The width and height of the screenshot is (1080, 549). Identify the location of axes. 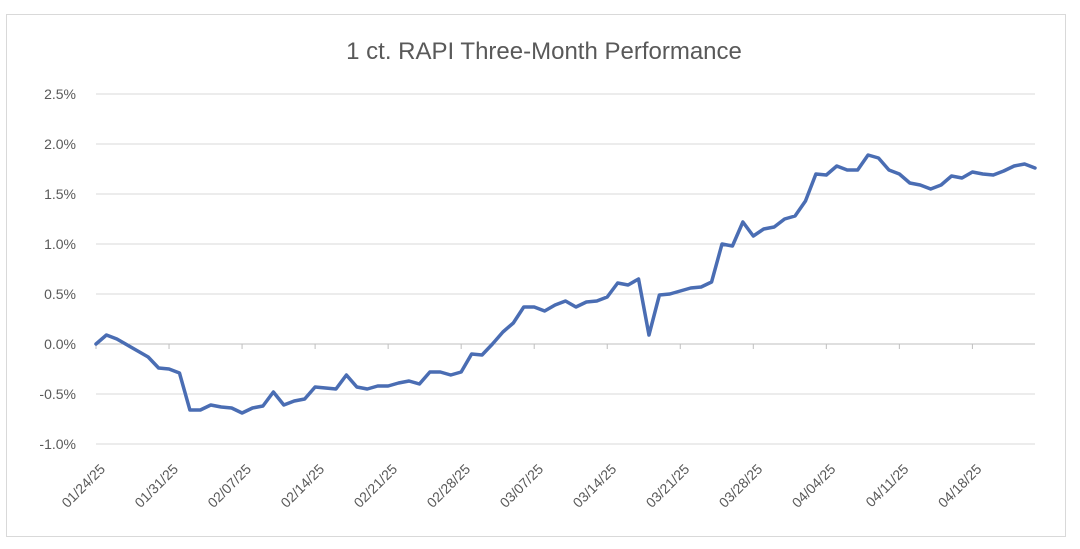
(565, 346).